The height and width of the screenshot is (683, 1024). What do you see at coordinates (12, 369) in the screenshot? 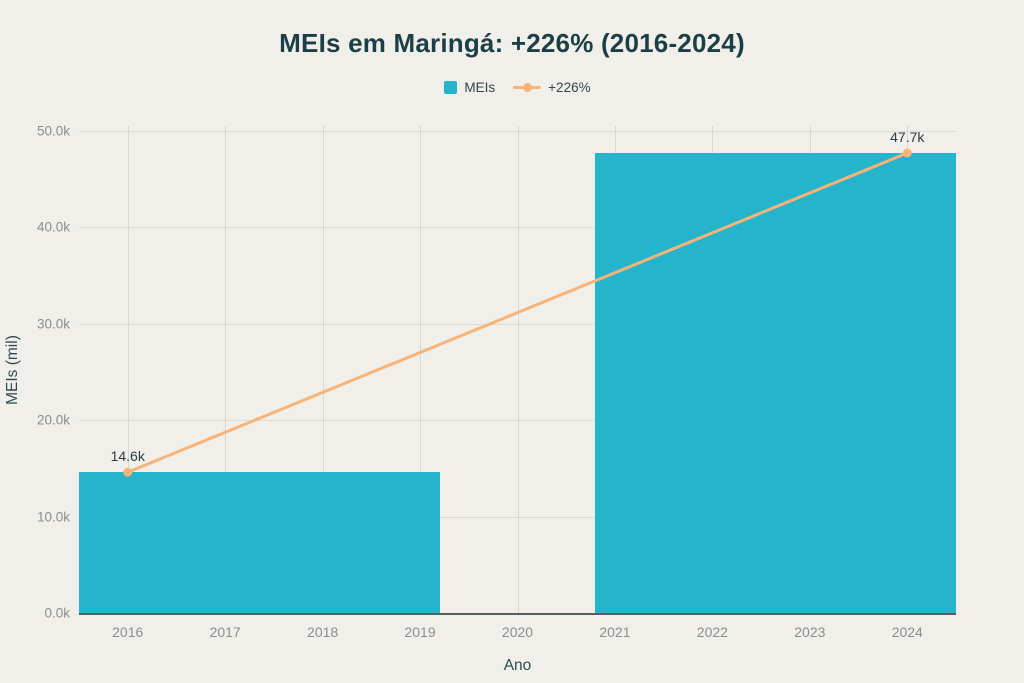
I see `y-axis-title: MEIs (mil)` at bounding box center [12, 369].